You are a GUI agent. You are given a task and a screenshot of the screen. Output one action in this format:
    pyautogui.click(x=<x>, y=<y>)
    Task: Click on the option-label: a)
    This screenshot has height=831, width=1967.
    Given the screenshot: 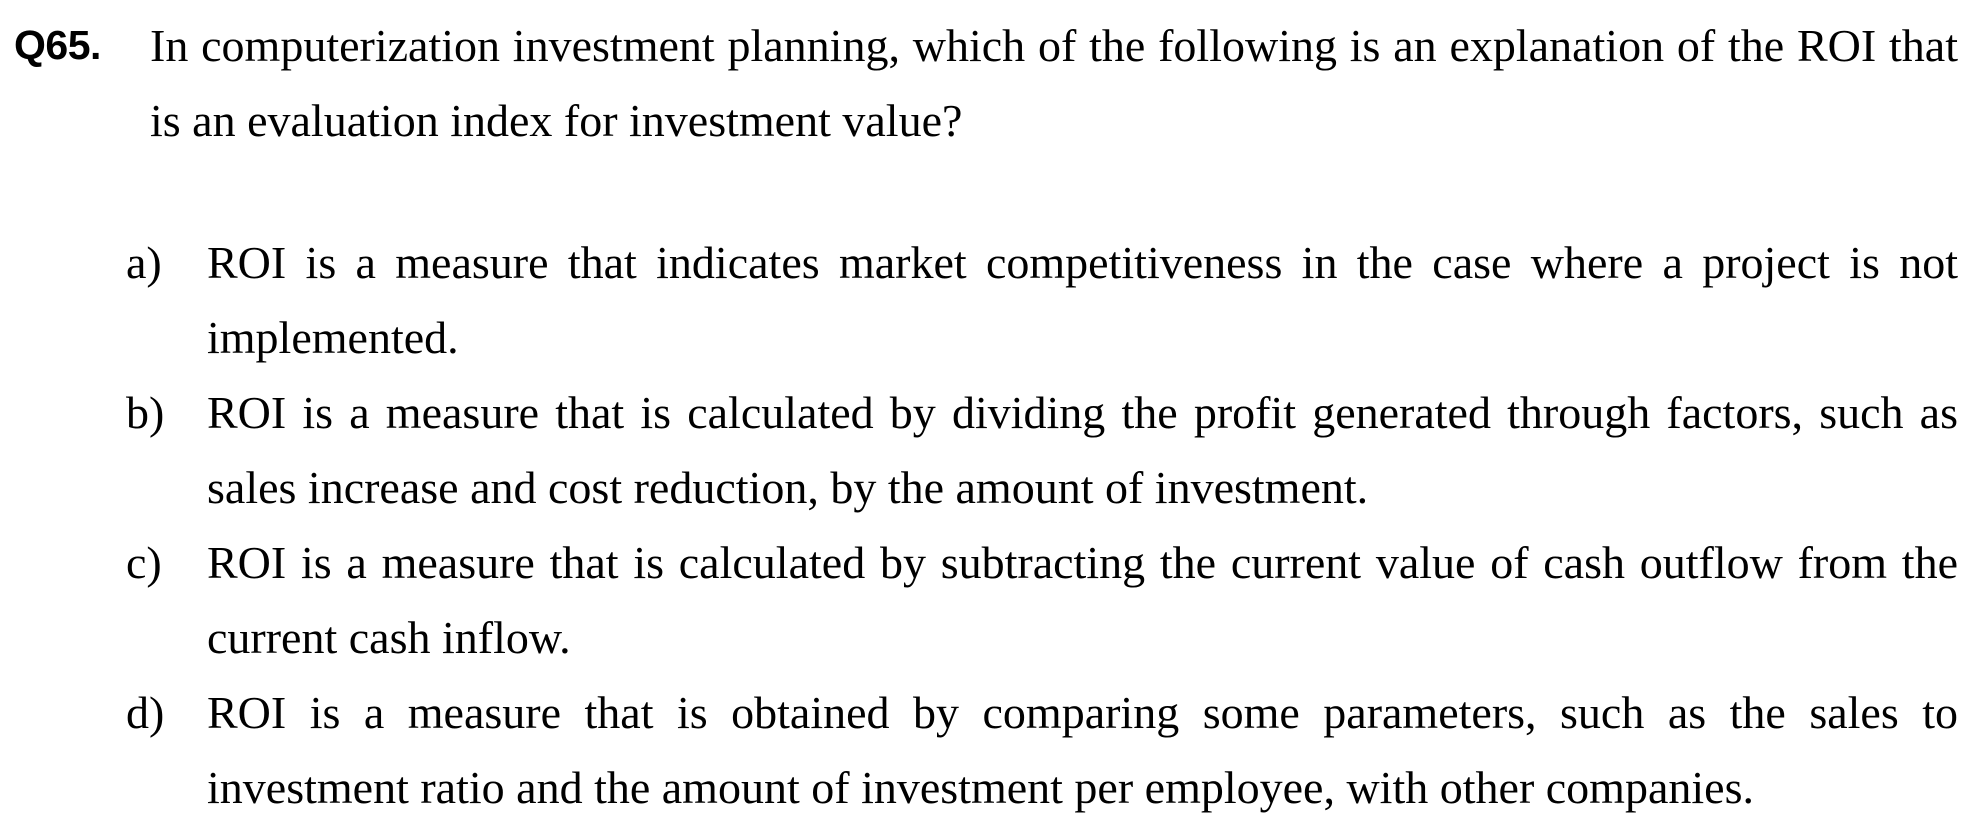 What is the action you would take?
    pyautogui.click(x=144, y=262)
    